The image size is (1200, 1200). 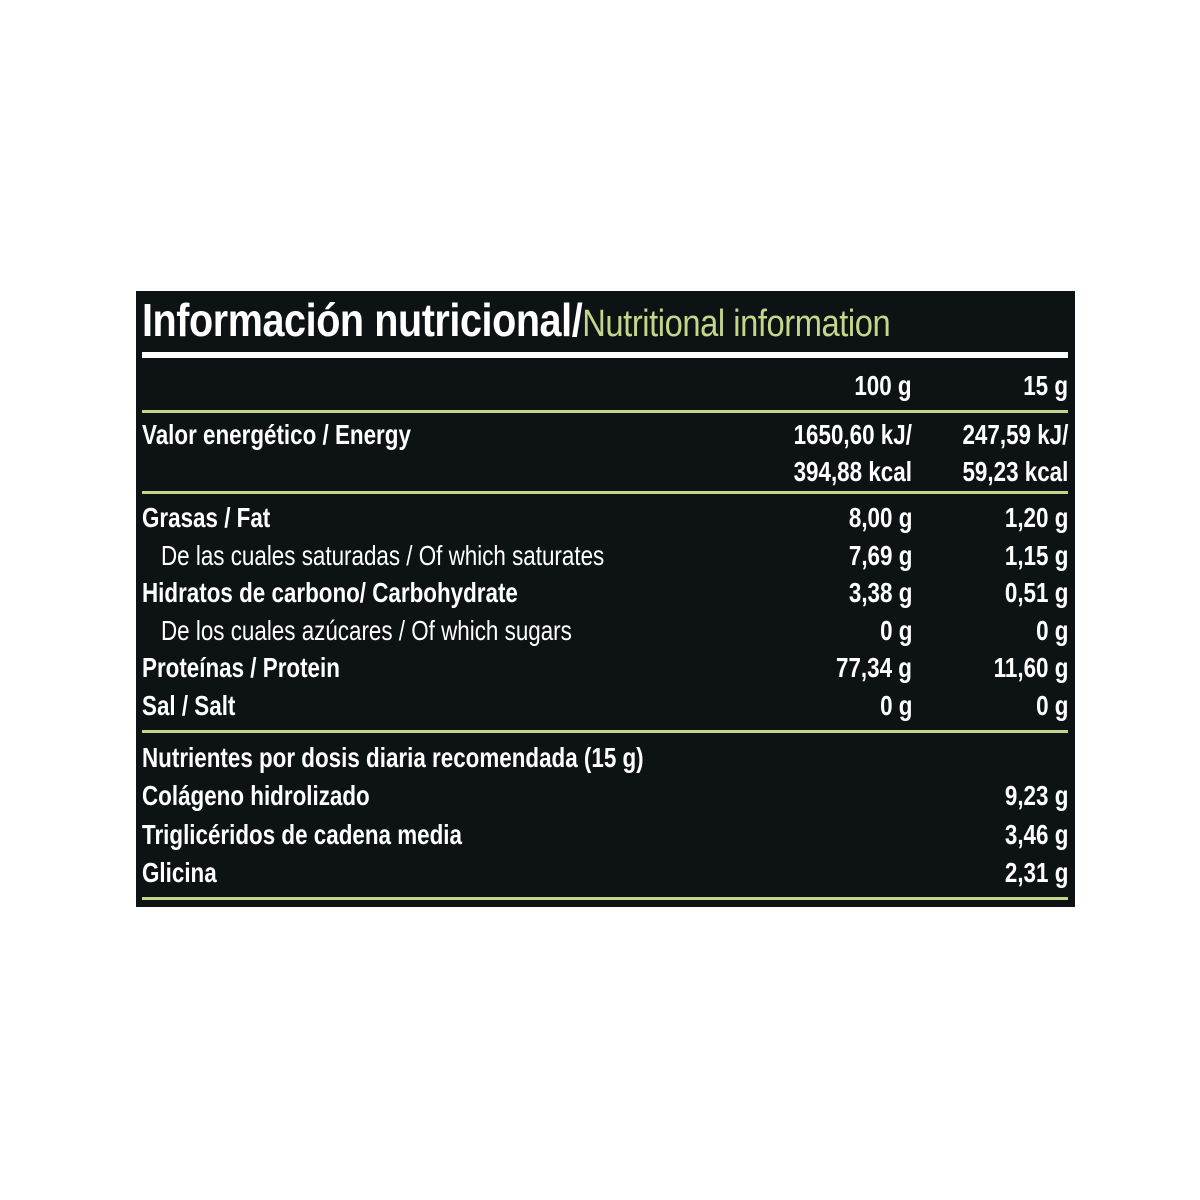 I want to click on daily-nutrient-label: Colágeno hidrolizado, so click(x=256, y=795).